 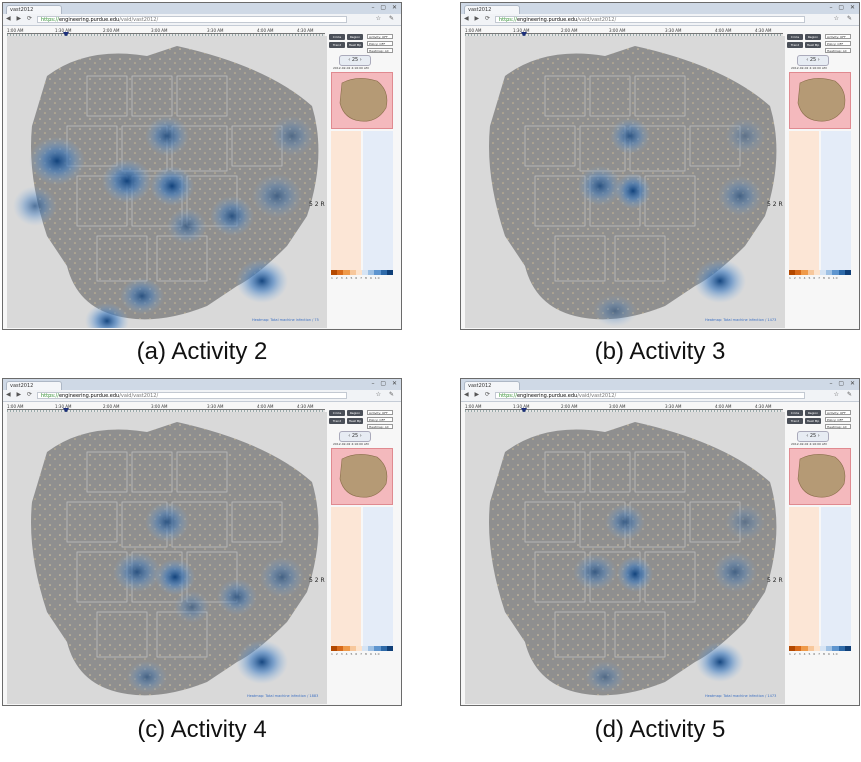 What do you see at coordinates (521, 30) in the screenshot?
I see `timeline-label: 1:30 AM` at bounding box center [521, 30].